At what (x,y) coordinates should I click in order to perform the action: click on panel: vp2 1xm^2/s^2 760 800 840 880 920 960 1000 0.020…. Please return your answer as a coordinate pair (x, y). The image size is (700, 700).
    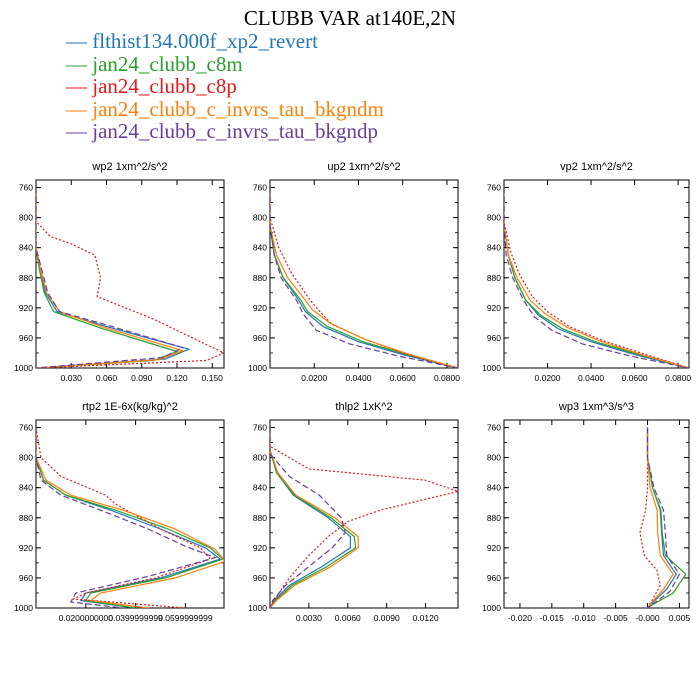
    Looking at the image, I should click on (586, 272).